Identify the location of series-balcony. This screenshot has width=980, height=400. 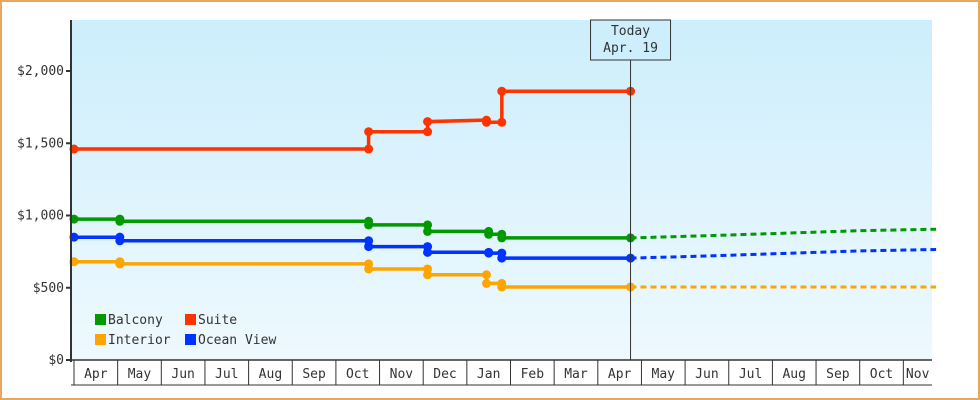
(503, 228).